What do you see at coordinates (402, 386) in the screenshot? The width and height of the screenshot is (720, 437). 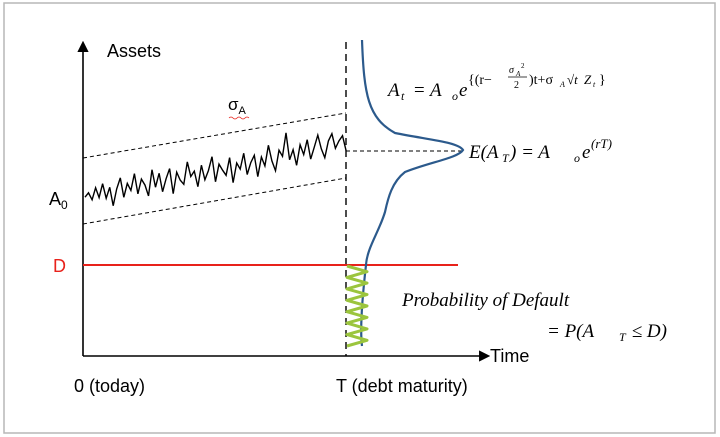 I see `maturity-label: T (debt maturity)` at bounding box center [402, 386].